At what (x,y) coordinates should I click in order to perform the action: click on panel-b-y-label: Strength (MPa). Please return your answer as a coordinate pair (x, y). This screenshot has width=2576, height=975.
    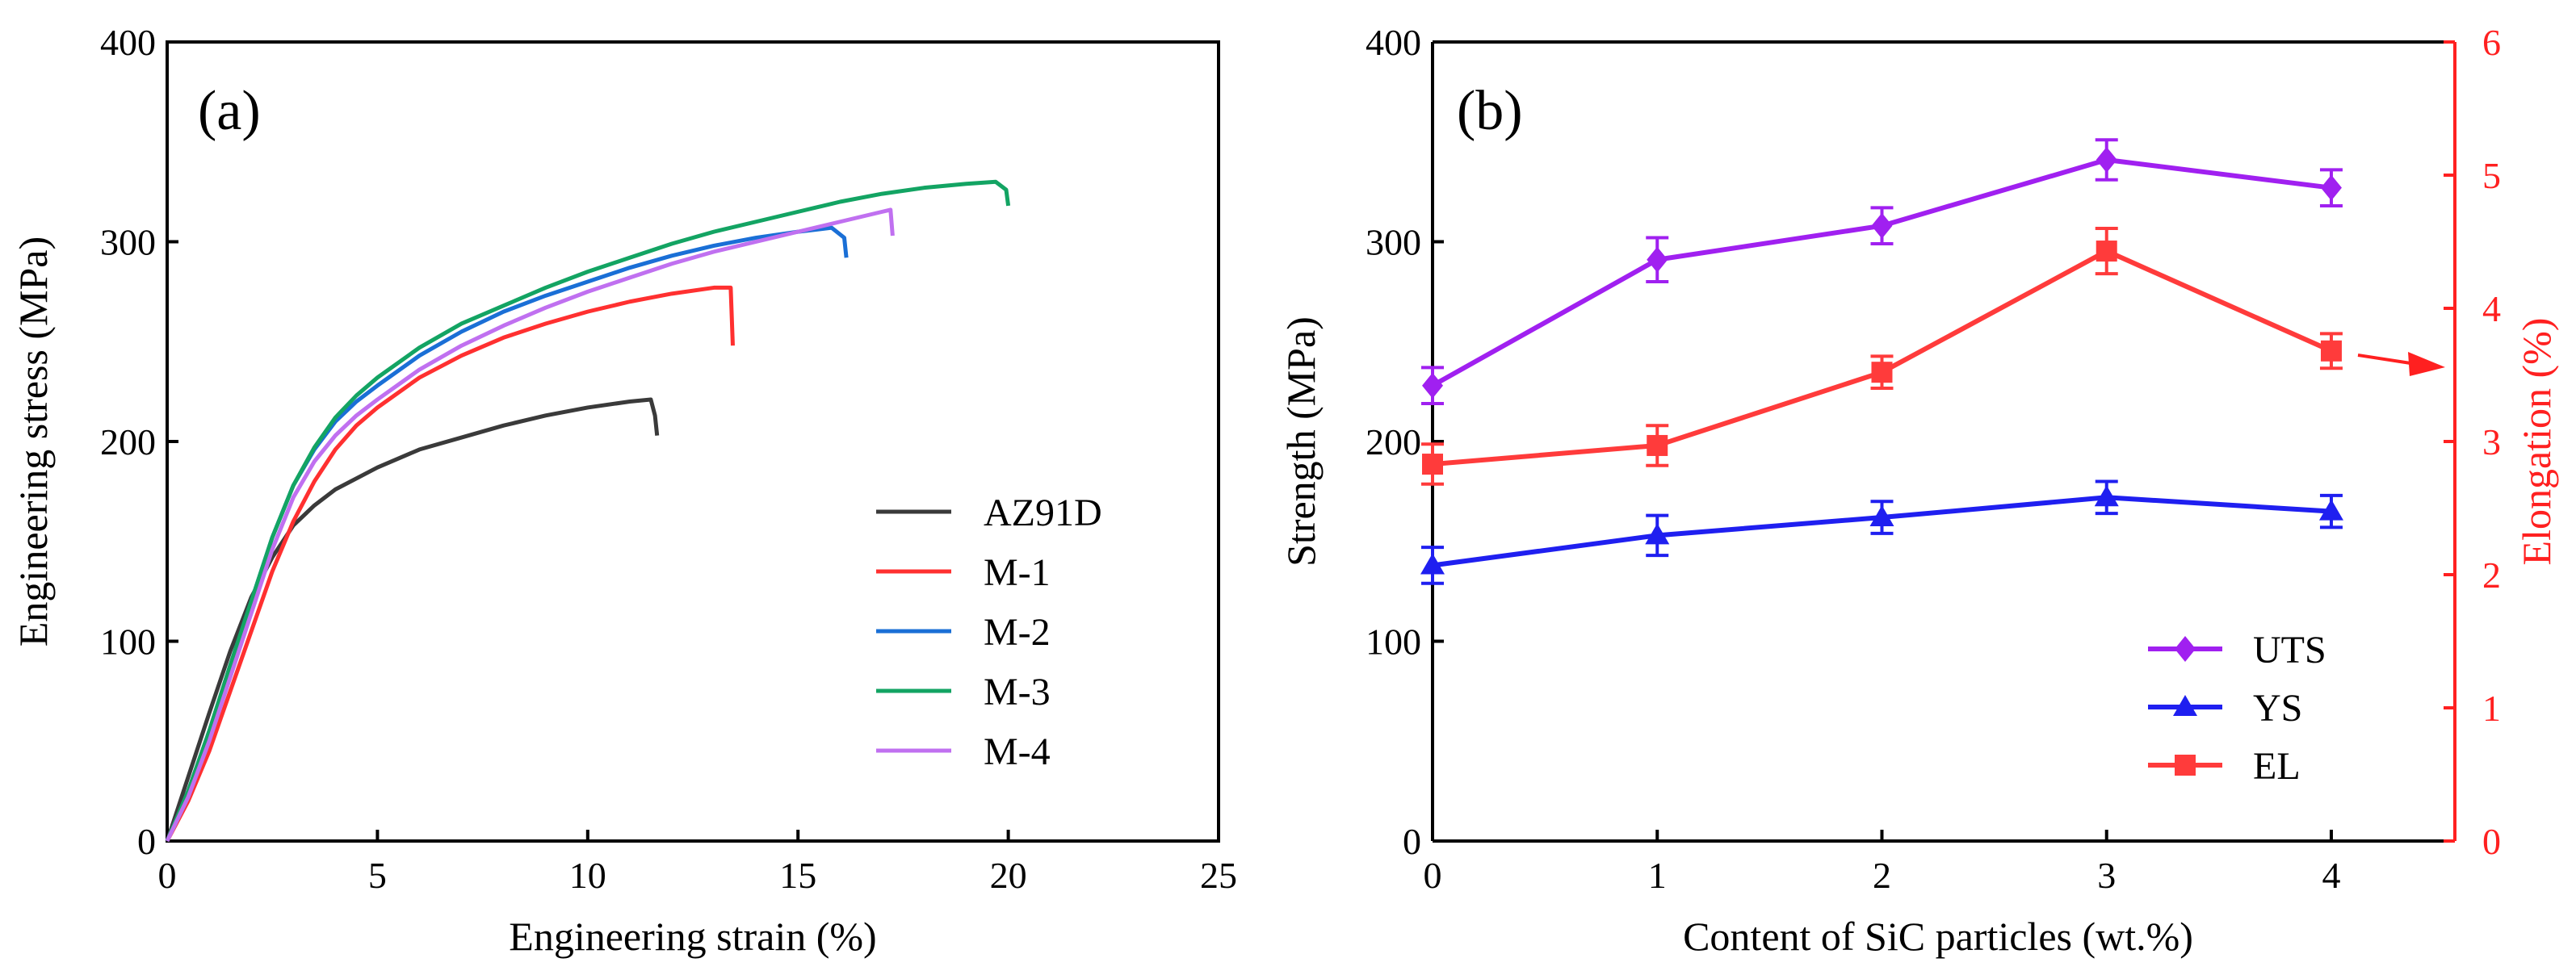
    Looking at the image, I should click on (1301, 441).